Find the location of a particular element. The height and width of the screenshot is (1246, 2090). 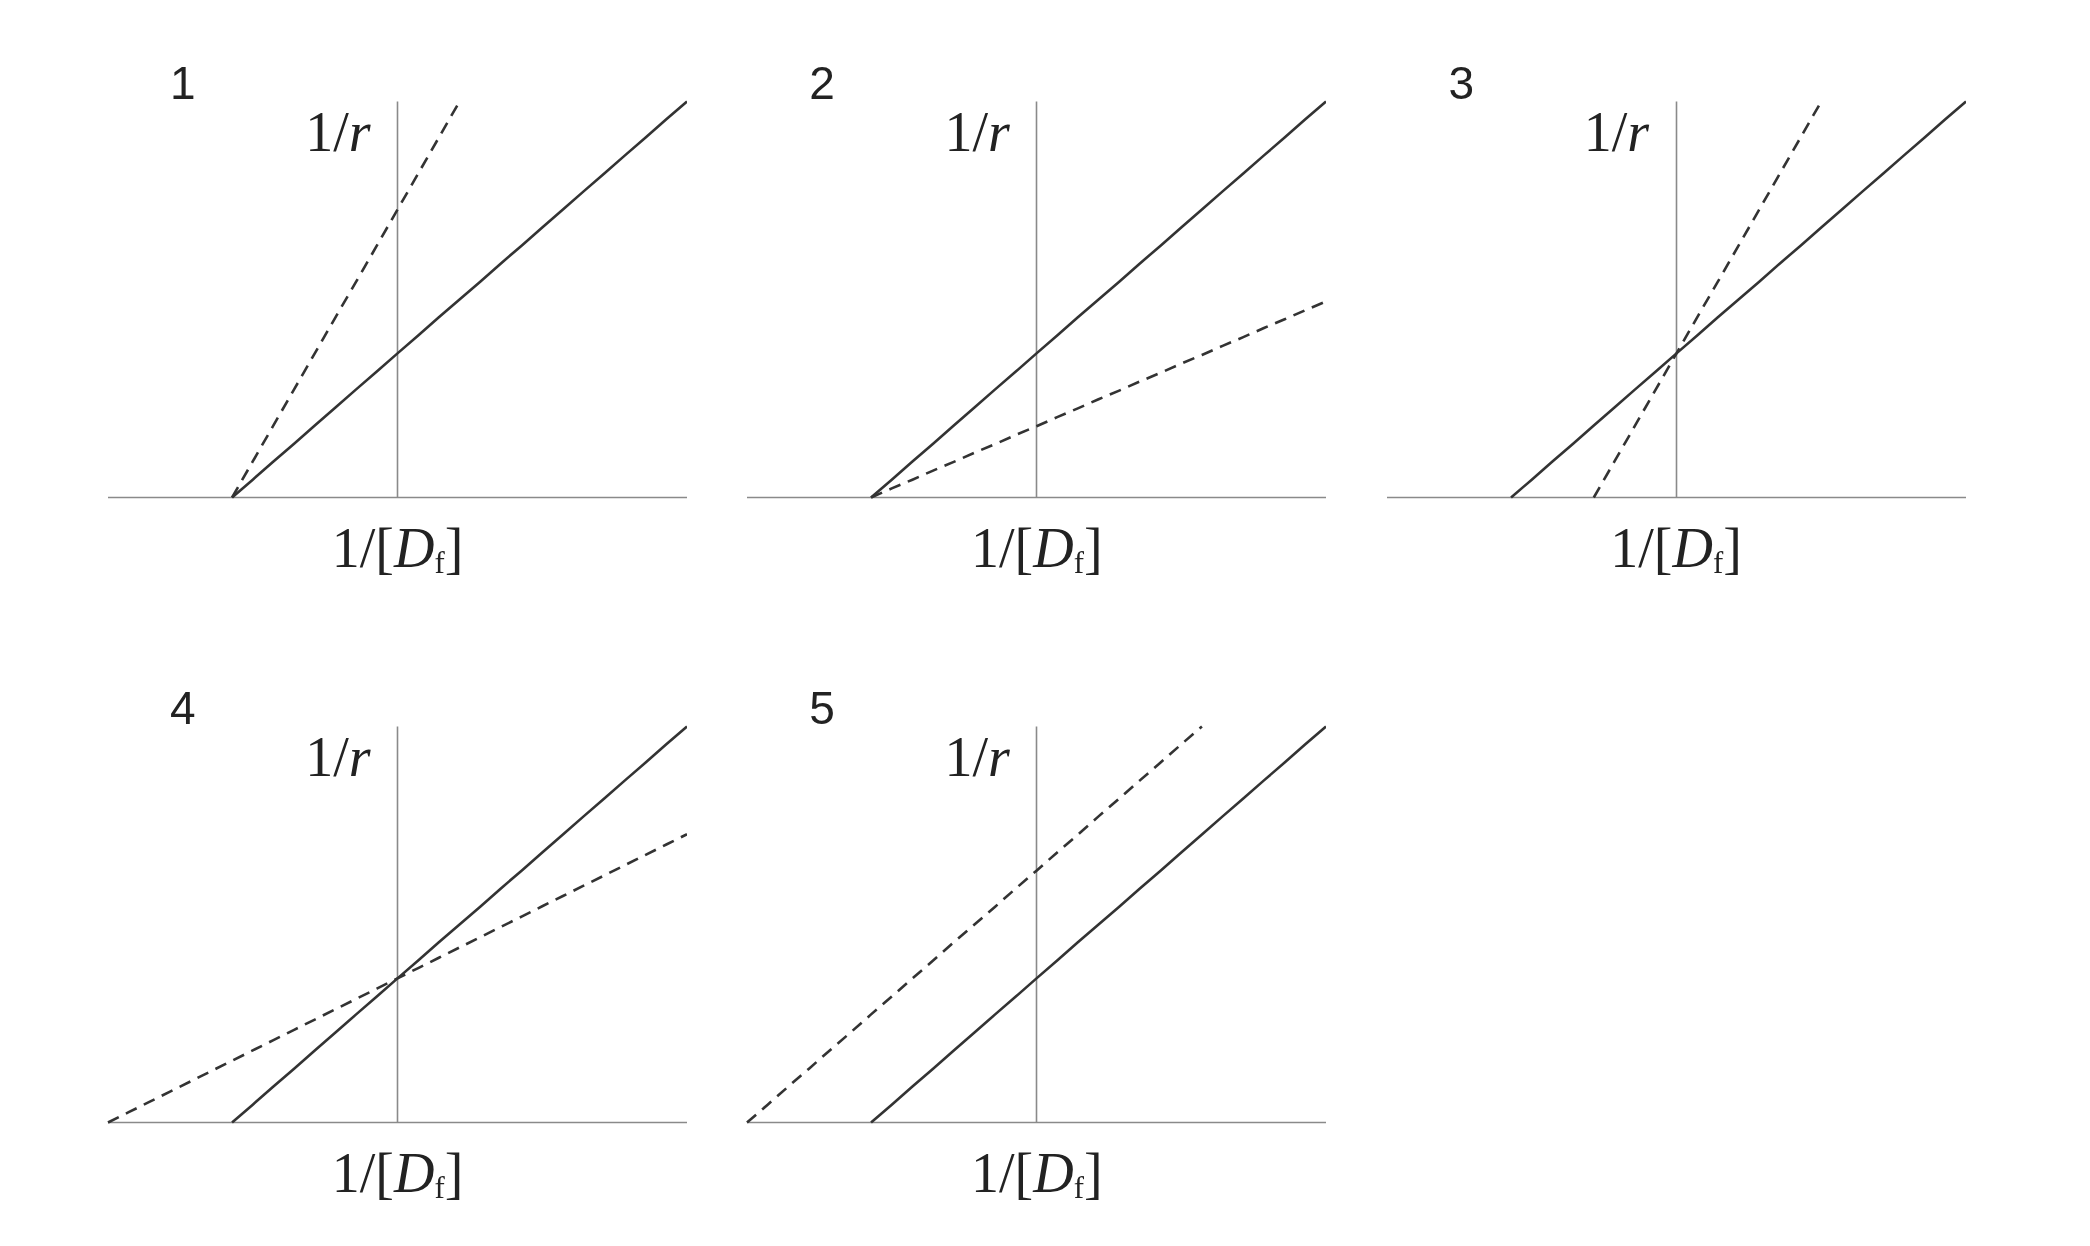

chart-title: 1 is located at coordinates (183, 82).